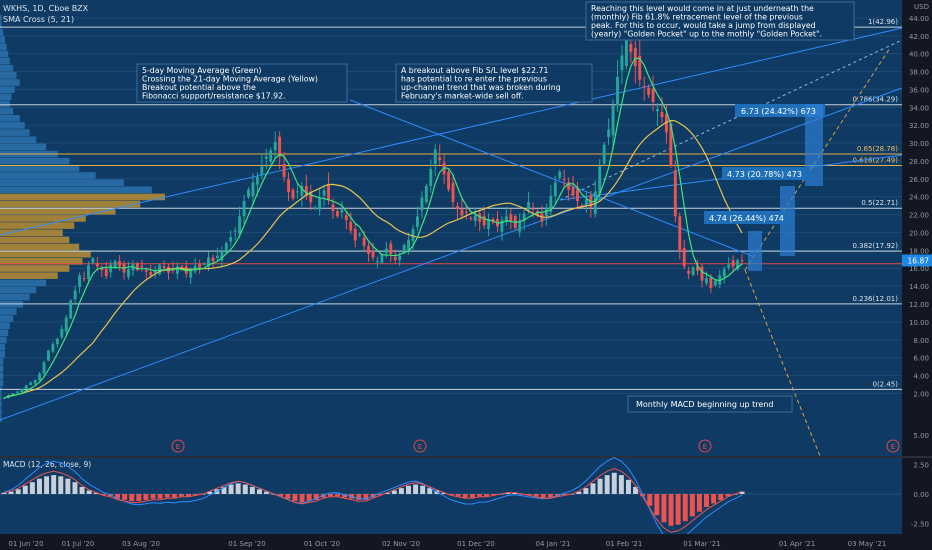 The width and height of the screenshot is (932, 550). Describe the element at coordinates (885, 384) in the screenshot. I see `fib-level-label: 0(2.45)` at that location.